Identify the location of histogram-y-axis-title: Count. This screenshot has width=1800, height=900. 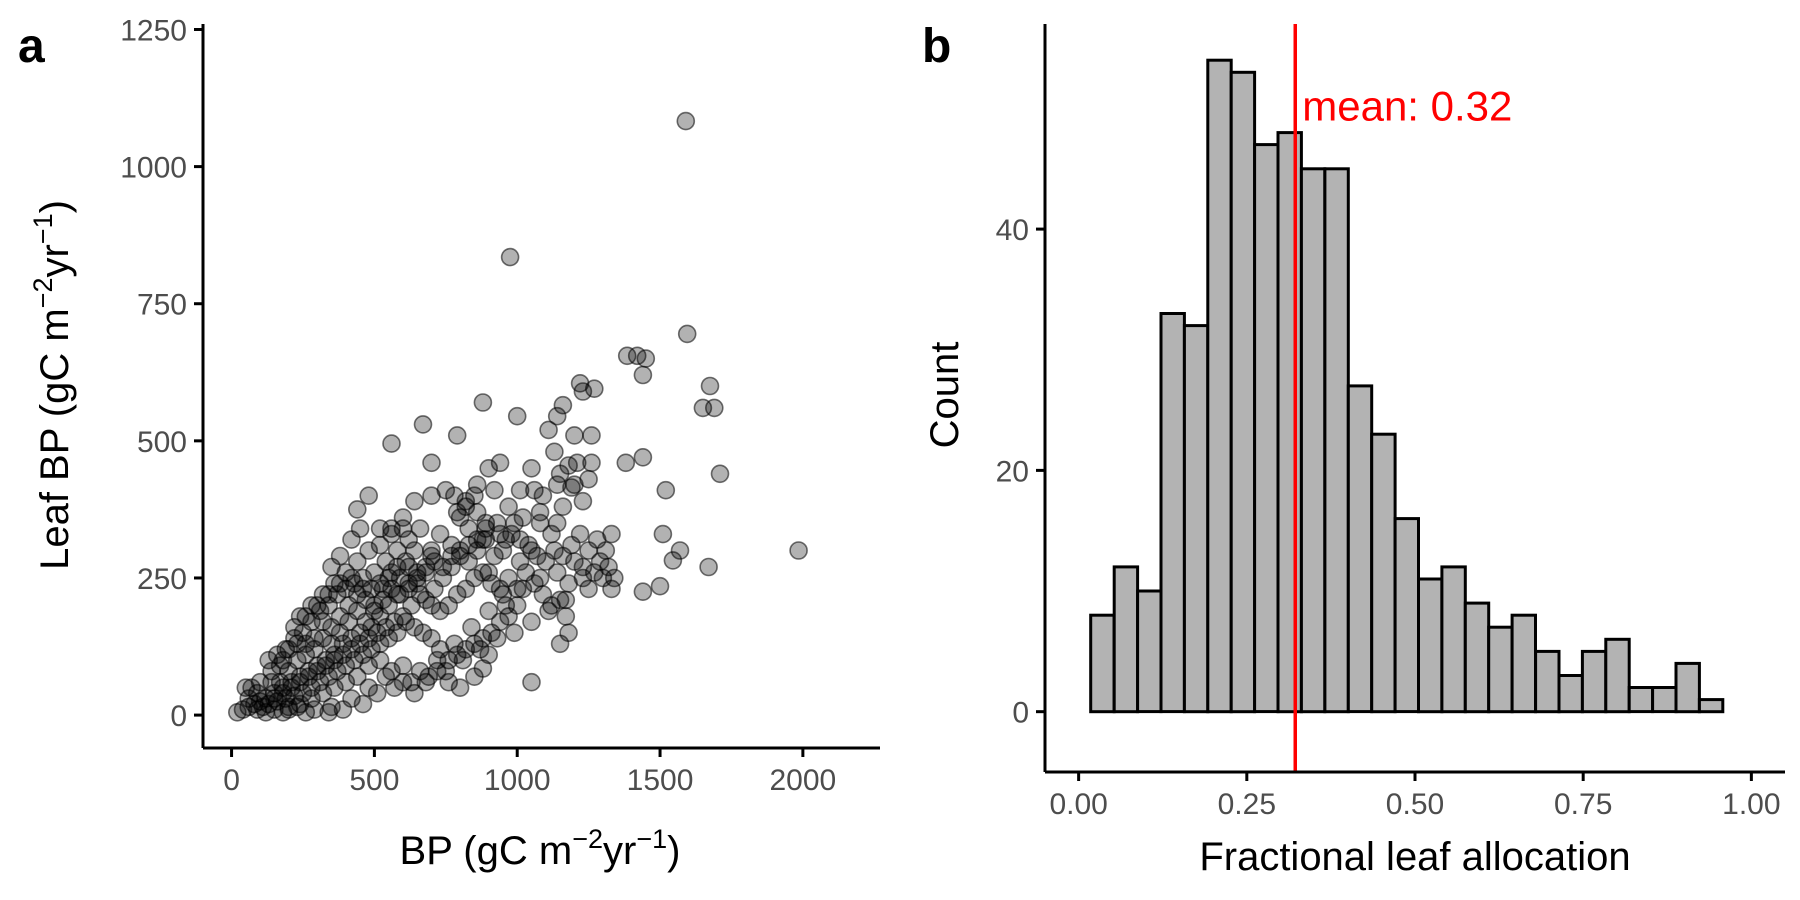
(945, 395).